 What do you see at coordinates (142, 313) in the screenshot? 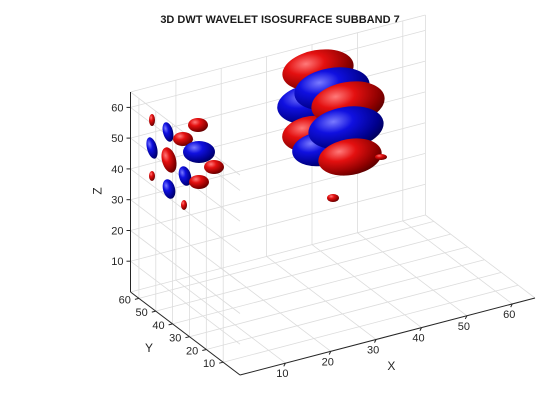
I see `y-tick-label: 50` at bounding box center [142, 313].